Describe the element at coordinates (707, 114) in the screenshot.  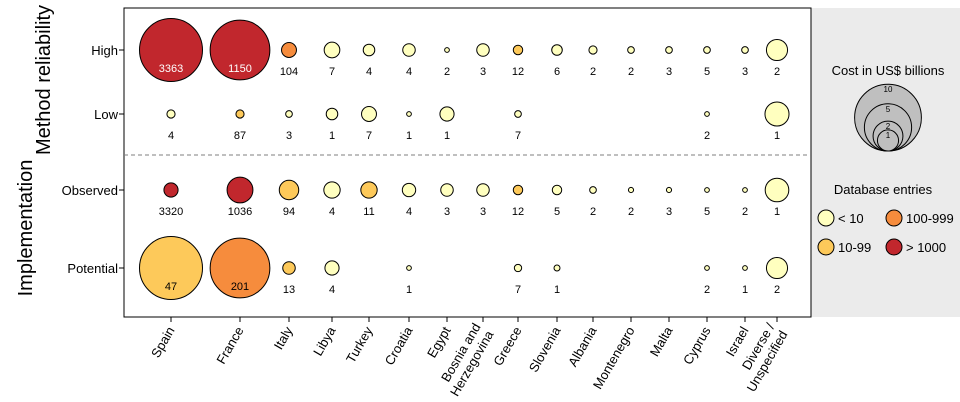
I see `bubble-low-cyprus` at that location.